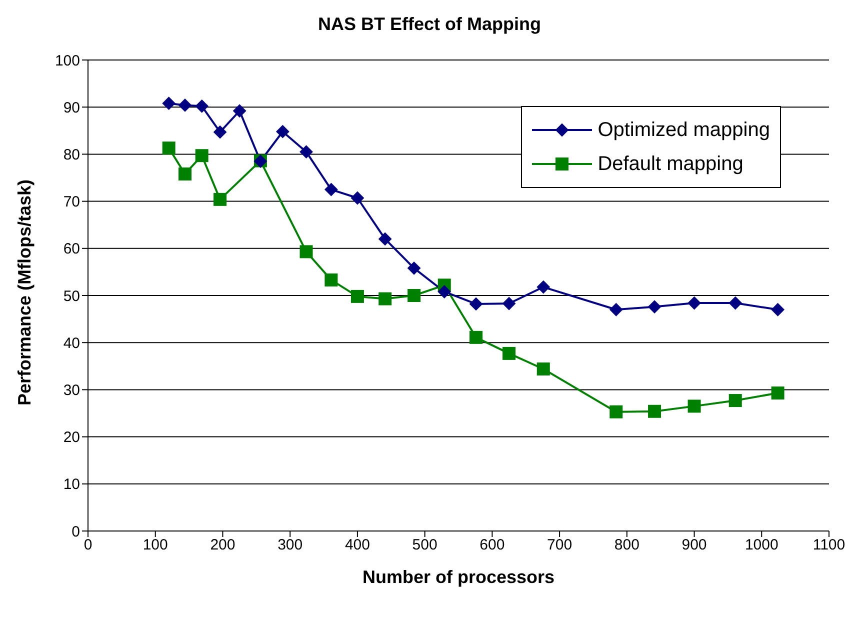 The image size is (859, 619). Describe the element at coordinates (458, 577) in the screenshot. I see `x-axis-title: Number of processors` at that location.